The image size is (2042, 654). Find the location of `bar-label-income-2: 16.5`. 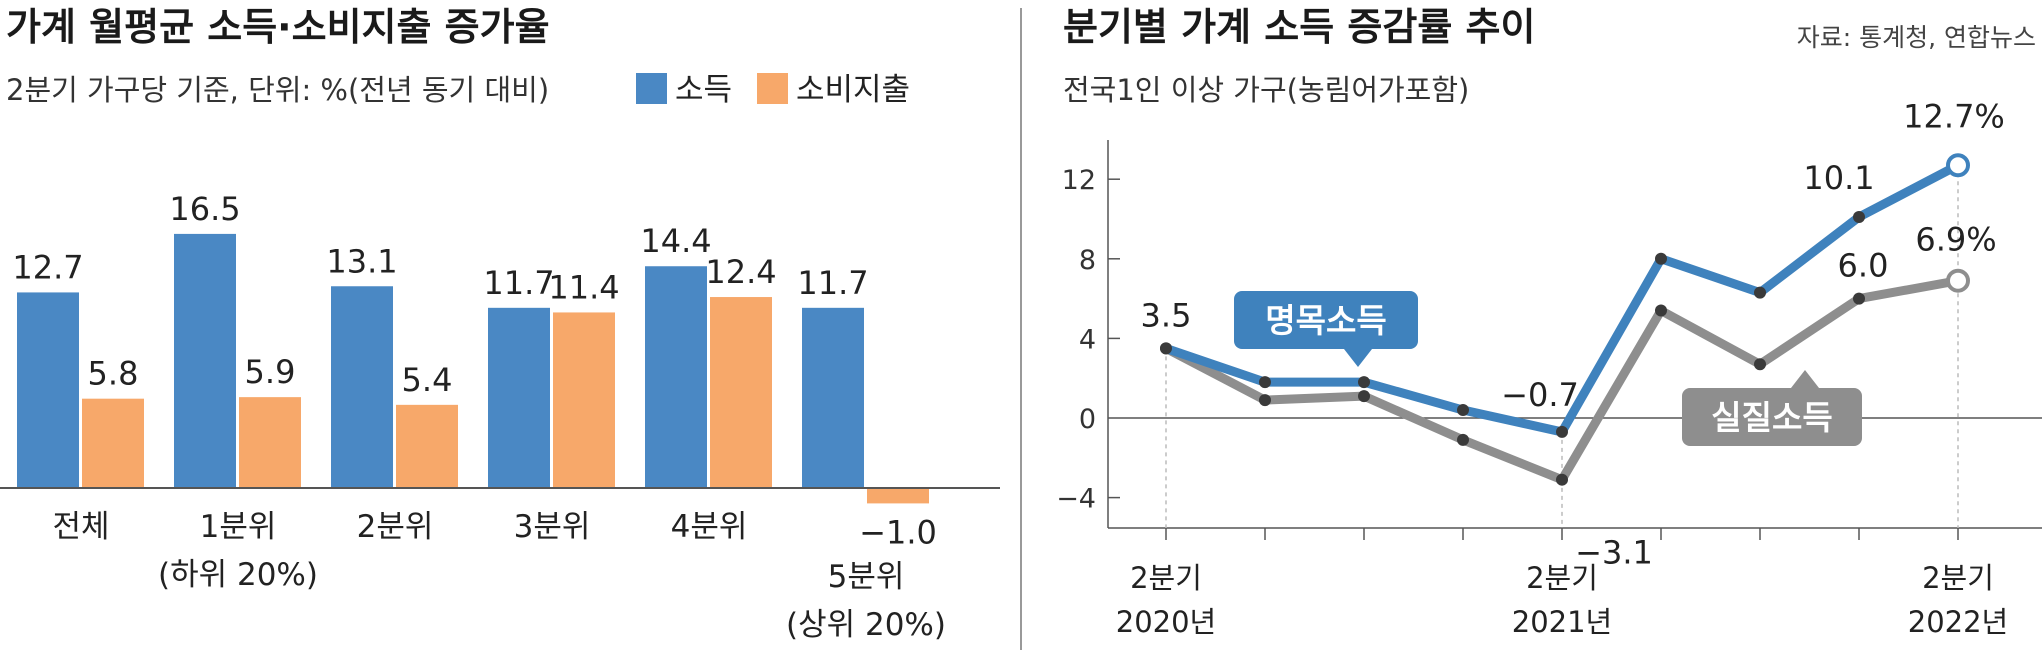

bar-label-income-2: 16.5 is located at coordinates (204, 209).